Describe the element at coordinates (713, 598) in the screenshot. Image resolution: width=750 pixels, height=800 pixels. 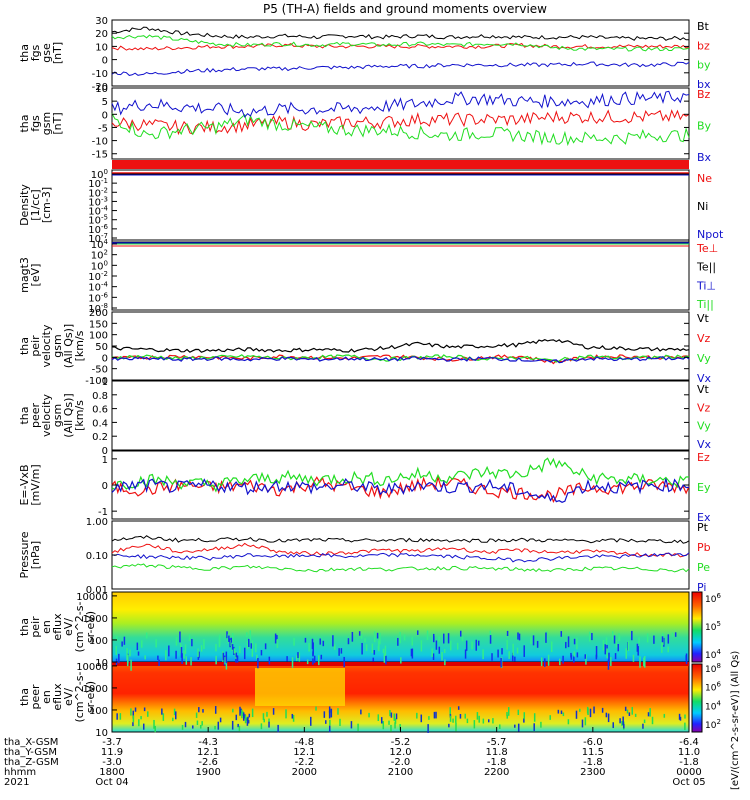
I see `colorbar-tick-peir_eflux-2: 106` at that location.